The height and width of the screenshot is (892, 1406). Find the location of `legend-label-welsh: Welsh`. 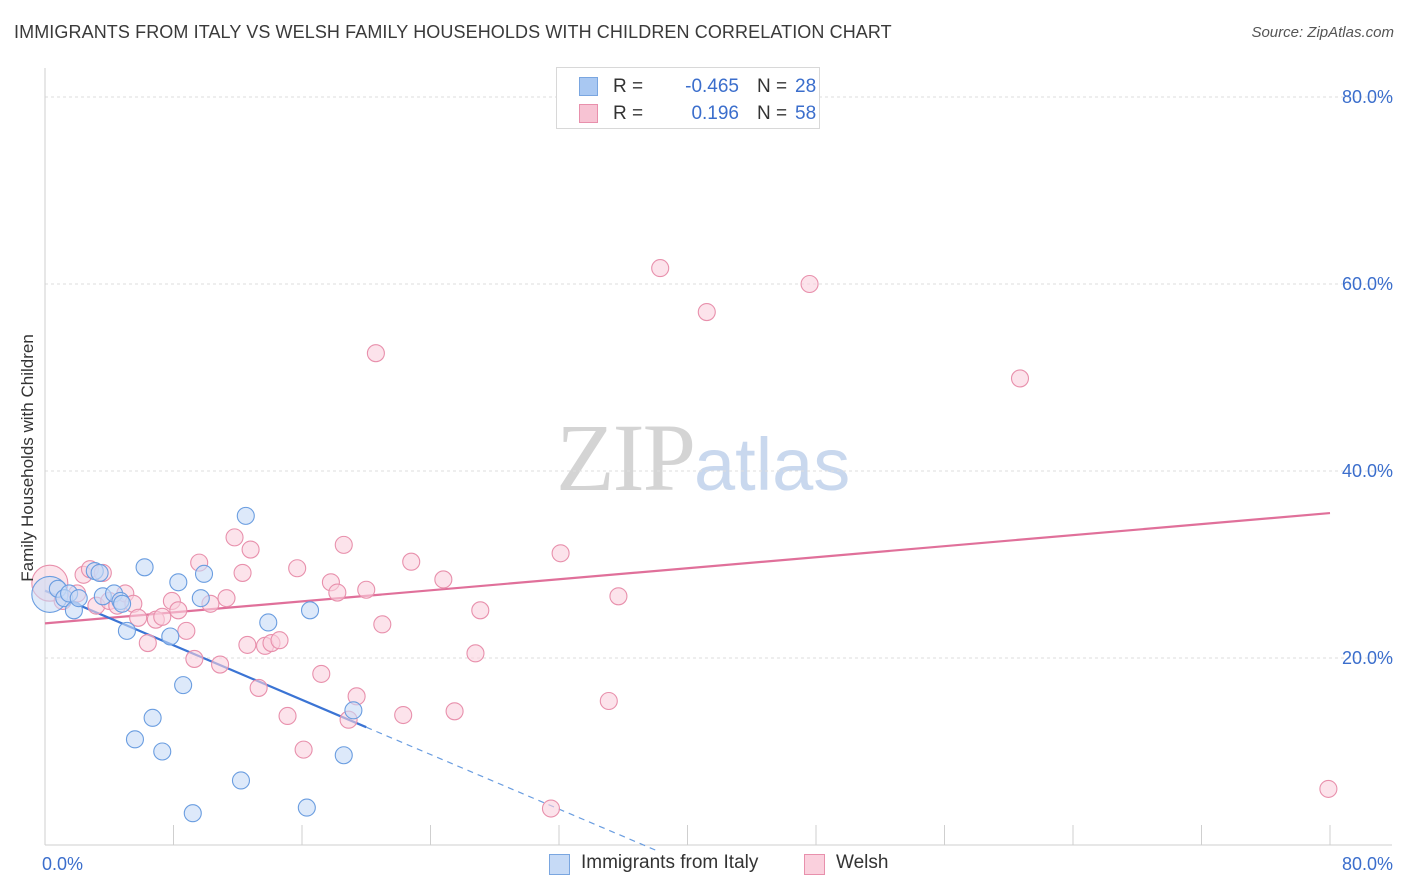

legend-label-welsh: Welsh is located at coordinates (862, 862).